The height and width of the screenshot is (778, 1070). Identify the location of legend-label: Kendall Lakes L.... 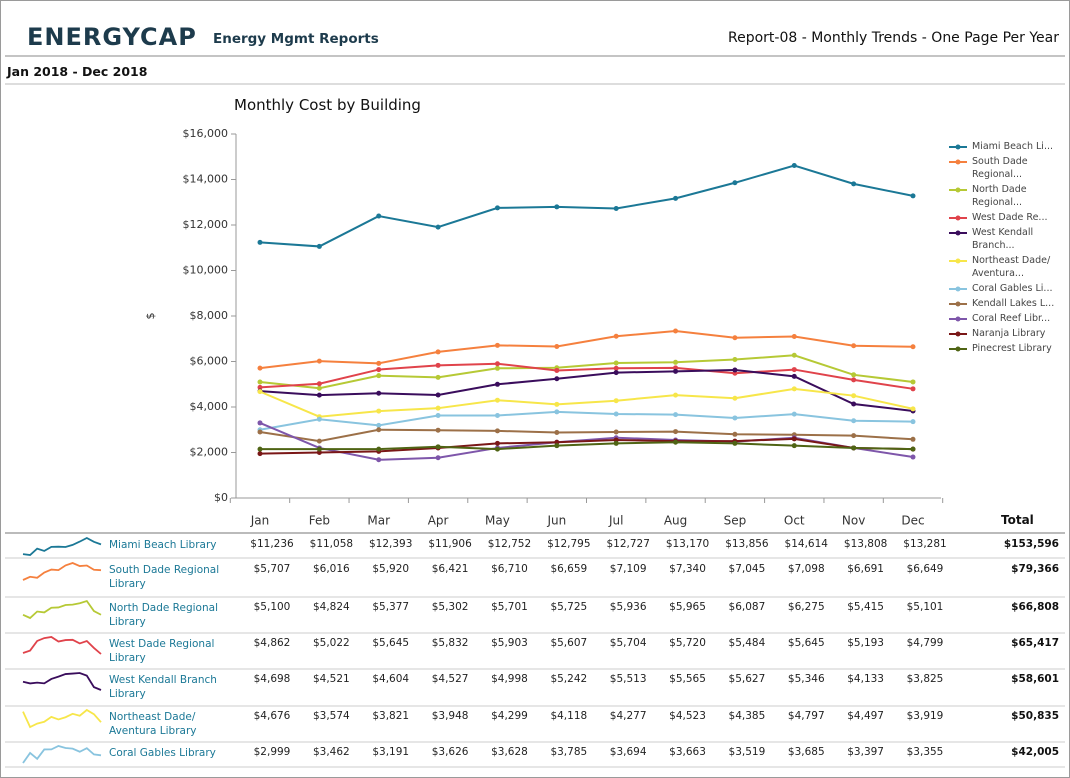
(1013, 303).